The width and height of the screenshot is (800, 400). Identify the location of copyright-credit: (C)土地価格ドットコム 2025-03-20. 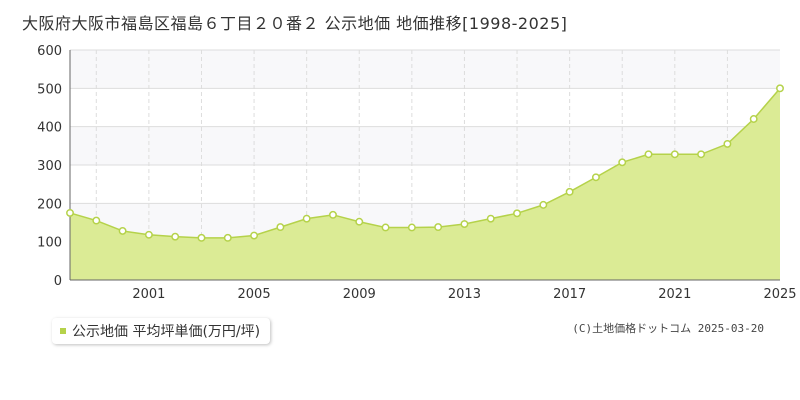
(668, 328).